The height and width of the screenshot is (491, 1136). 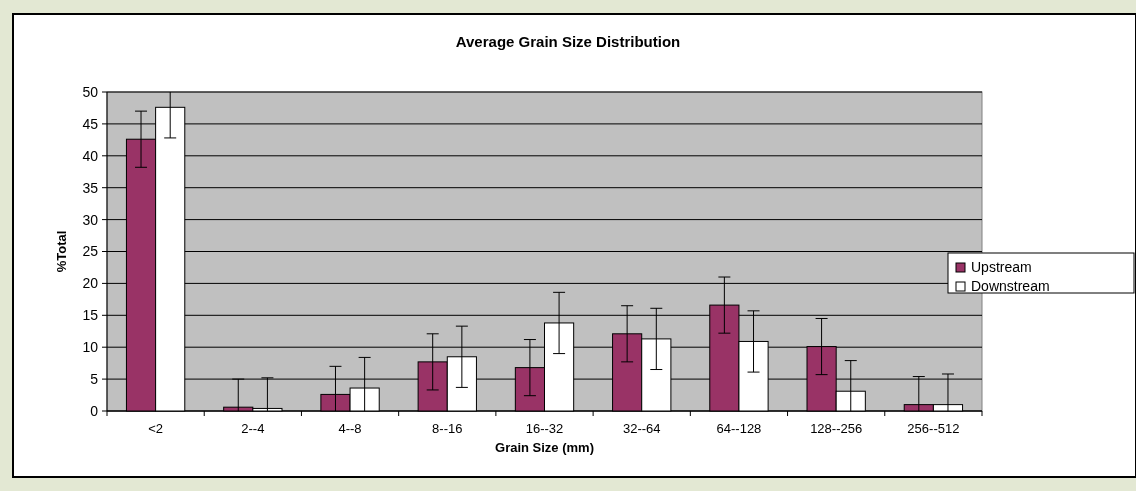 What do you see at coordinates (156, 428) in the screenshot?
I see `x-tick-label: <2` at bounding box center [156, 428].